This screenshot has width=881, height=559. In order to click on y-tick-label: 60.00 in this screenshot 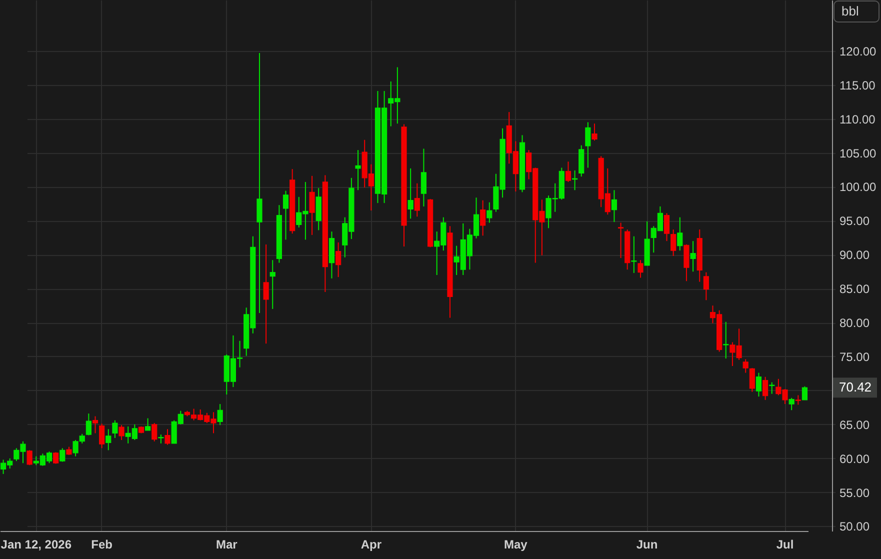, I will do `click(855, 459)`.